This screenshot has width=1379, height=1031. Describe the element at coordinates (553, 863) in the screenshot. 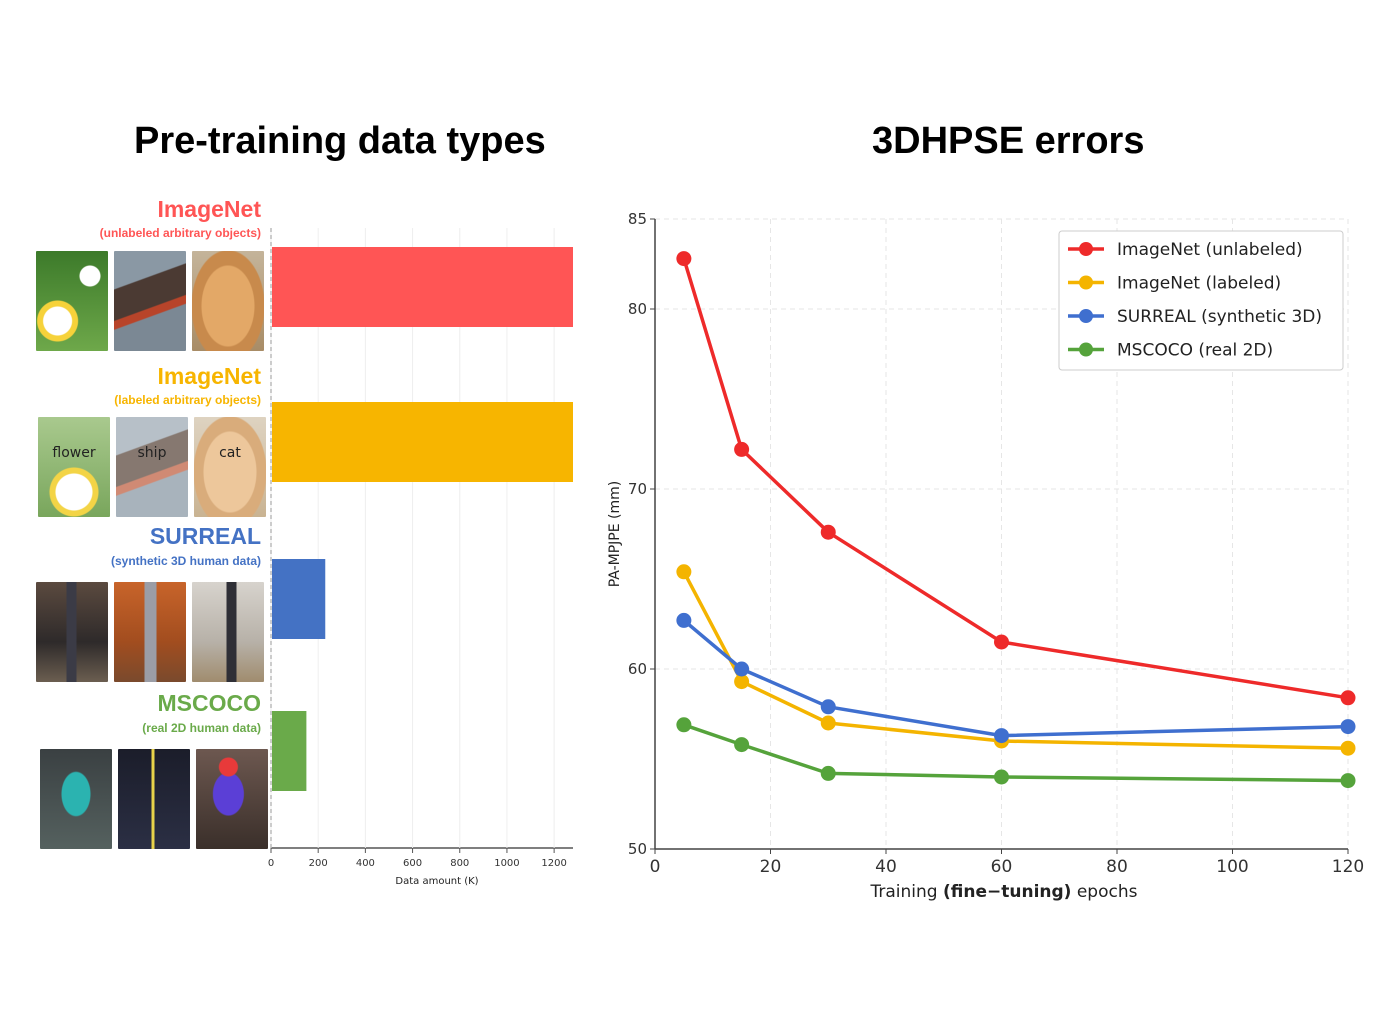

I see `bar-x-tick-label: 1200` at that location.